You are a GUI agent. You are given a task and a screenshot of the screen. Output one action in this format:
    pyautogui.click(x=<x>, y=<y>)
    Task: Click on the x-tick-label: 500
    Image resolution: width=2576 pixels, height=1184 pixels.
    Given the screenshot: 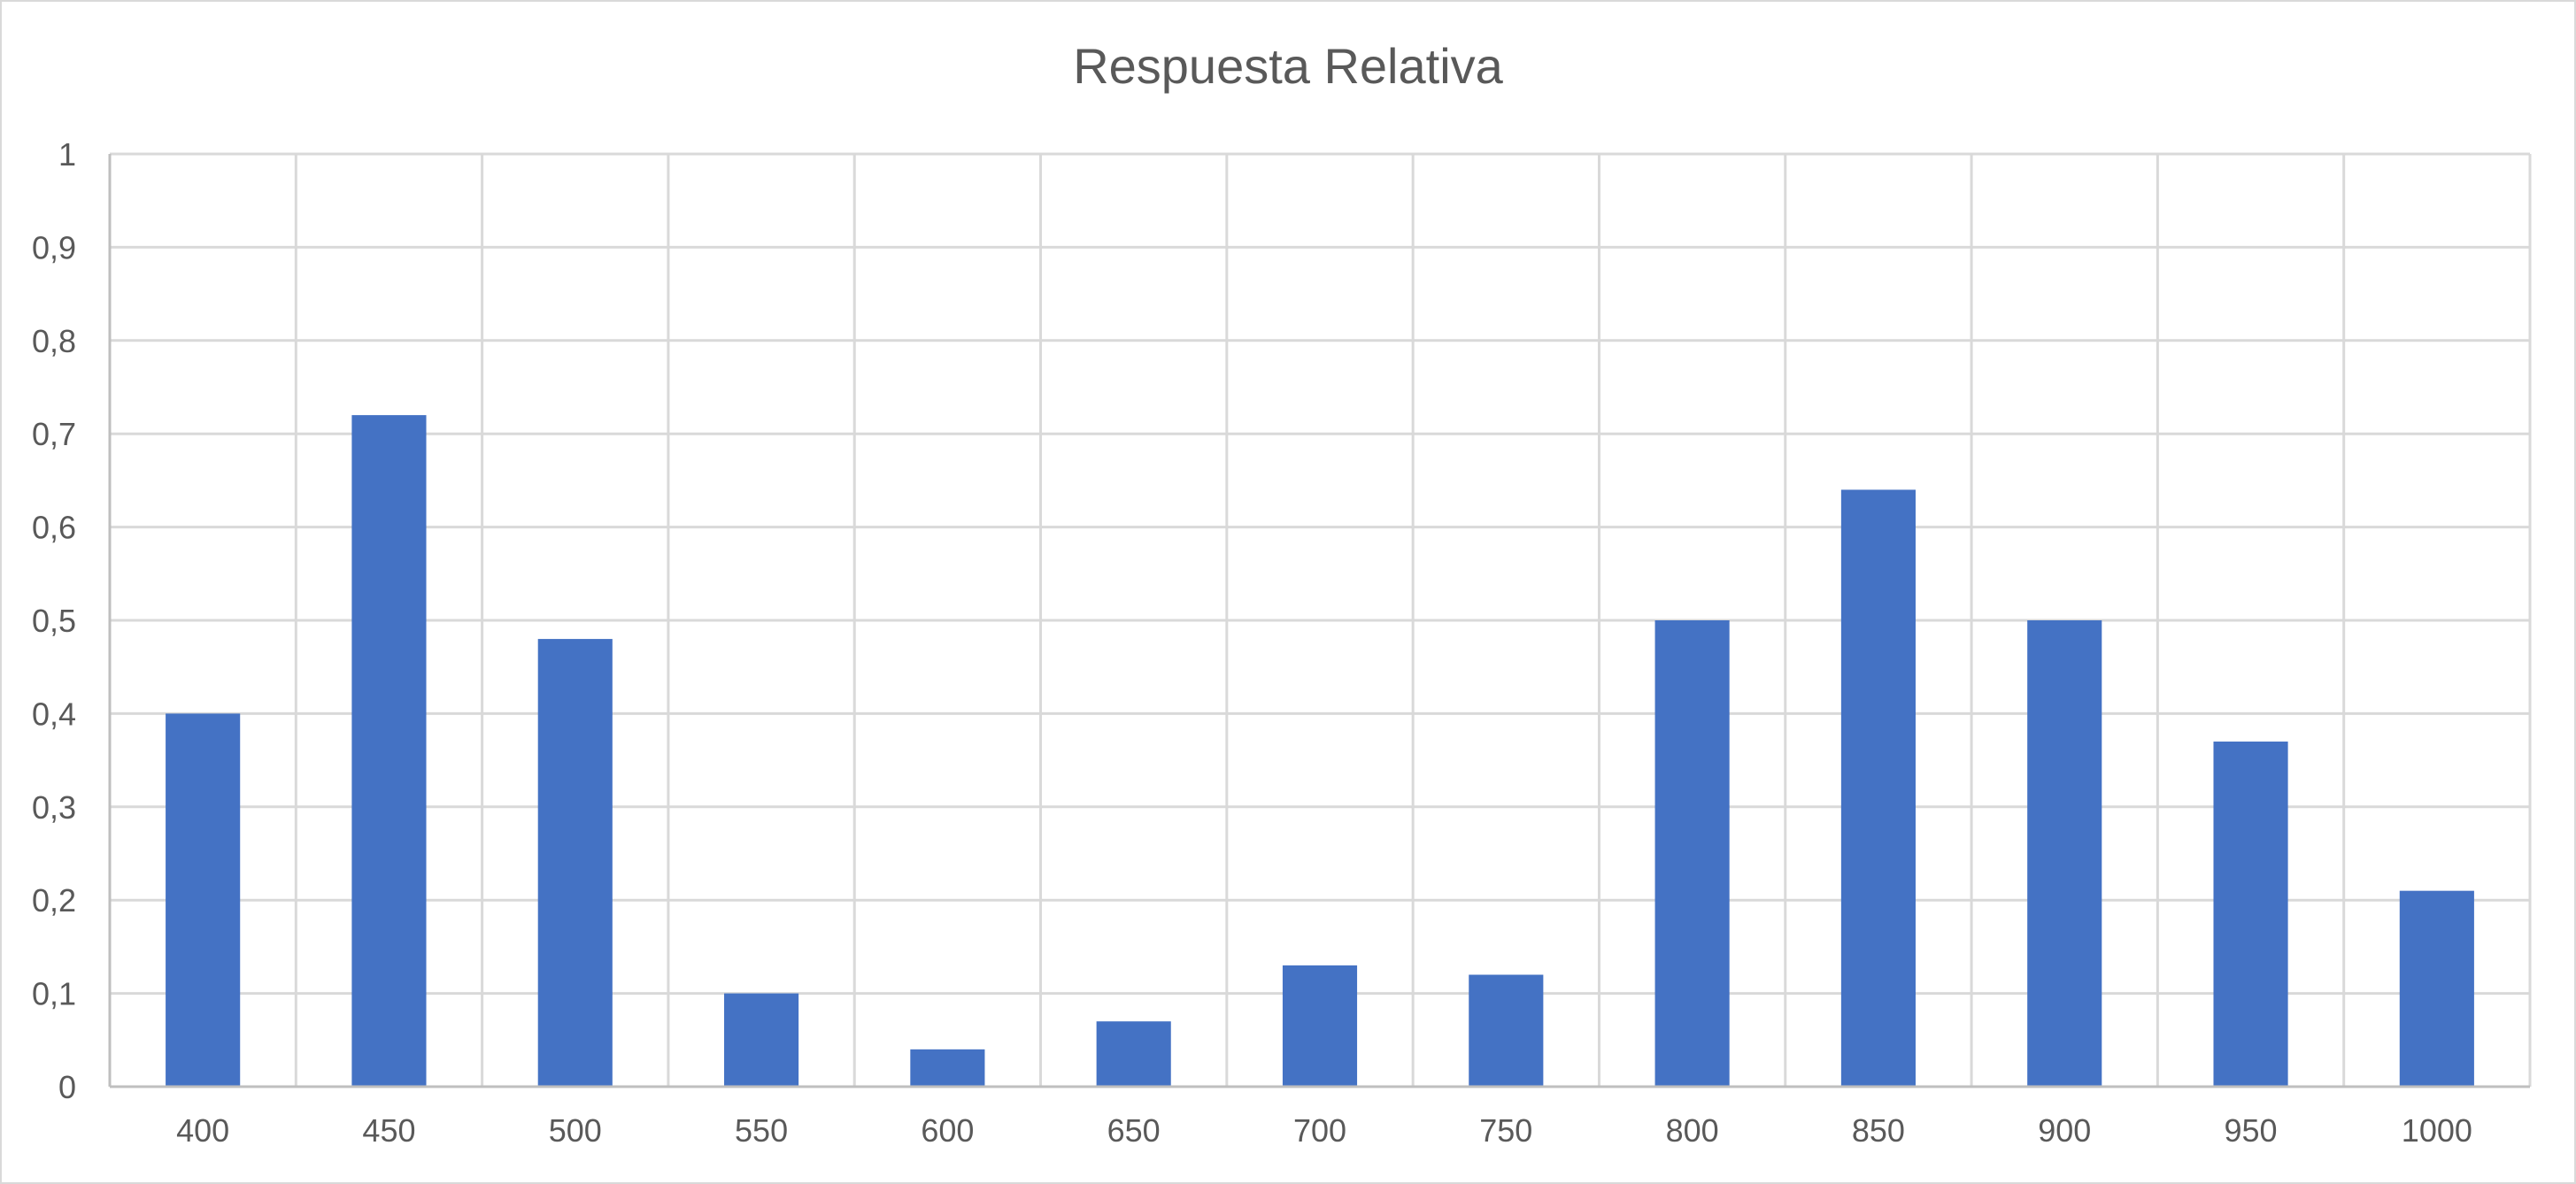 What is the action you would take?
    pyautogui.click(x=575, y=1130)
    